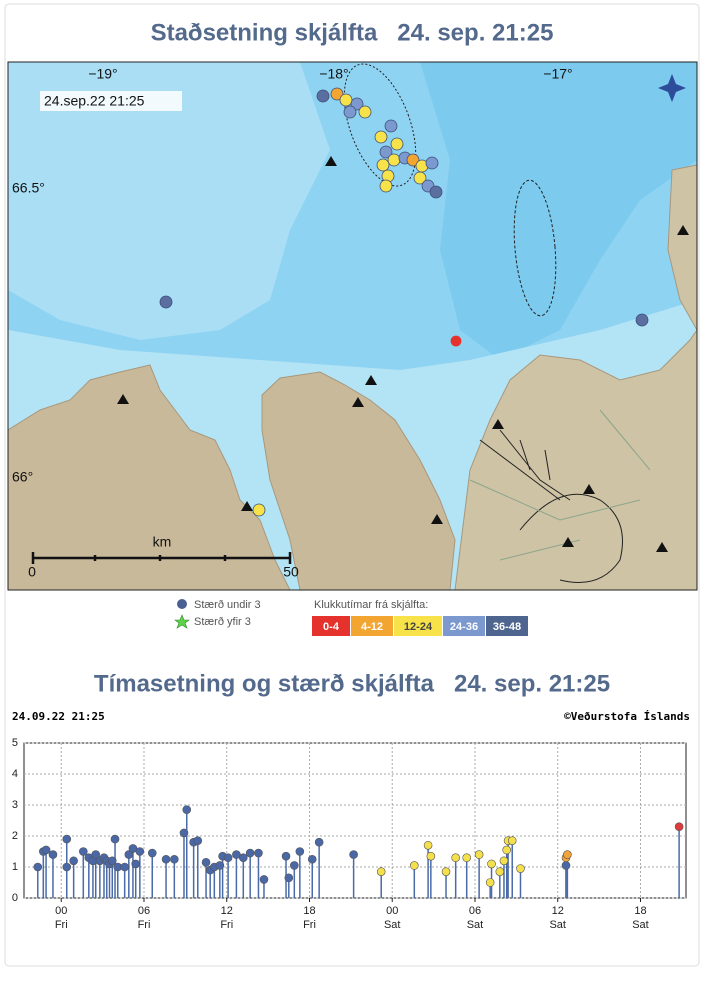 The height and width of the screenshot is (987, 721). I want to click on legend-label: Stærð undir 3, so click(227, 605).